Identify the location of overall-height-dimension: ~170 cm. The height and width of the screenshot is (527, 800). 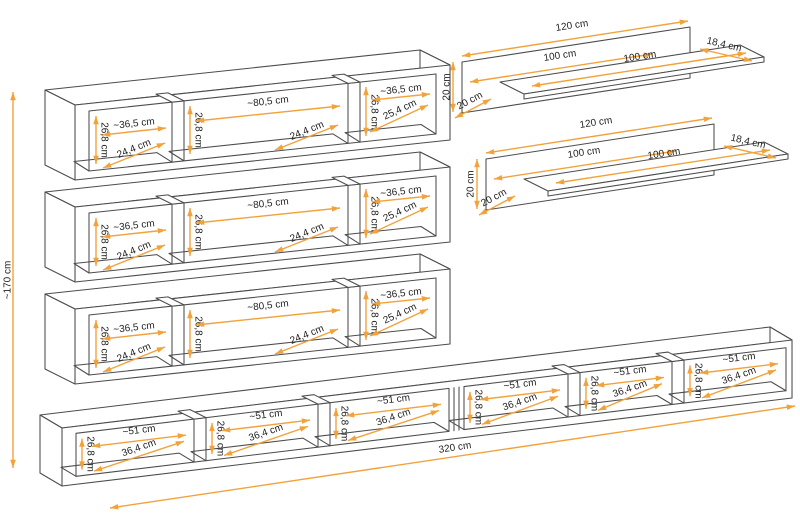
(9, 280).